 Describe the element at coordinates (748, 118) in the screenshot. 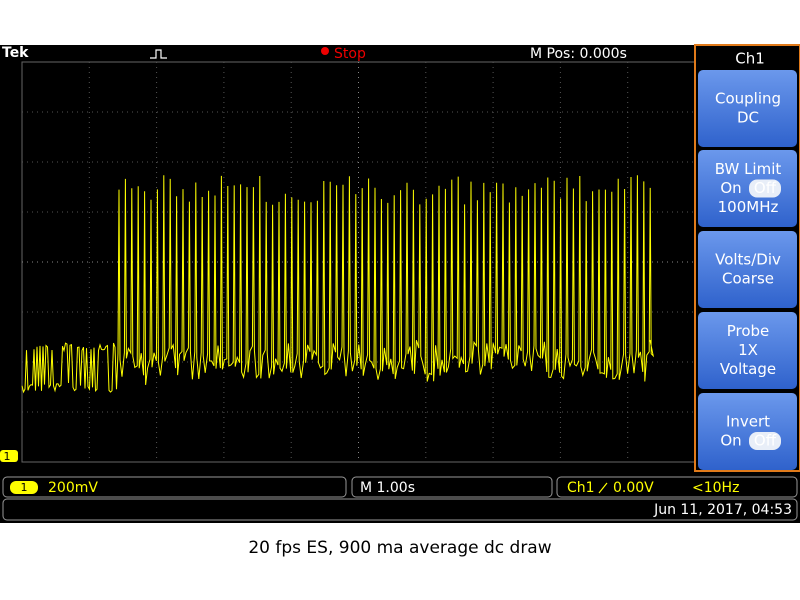

I see `menu-value: DC` at that location.